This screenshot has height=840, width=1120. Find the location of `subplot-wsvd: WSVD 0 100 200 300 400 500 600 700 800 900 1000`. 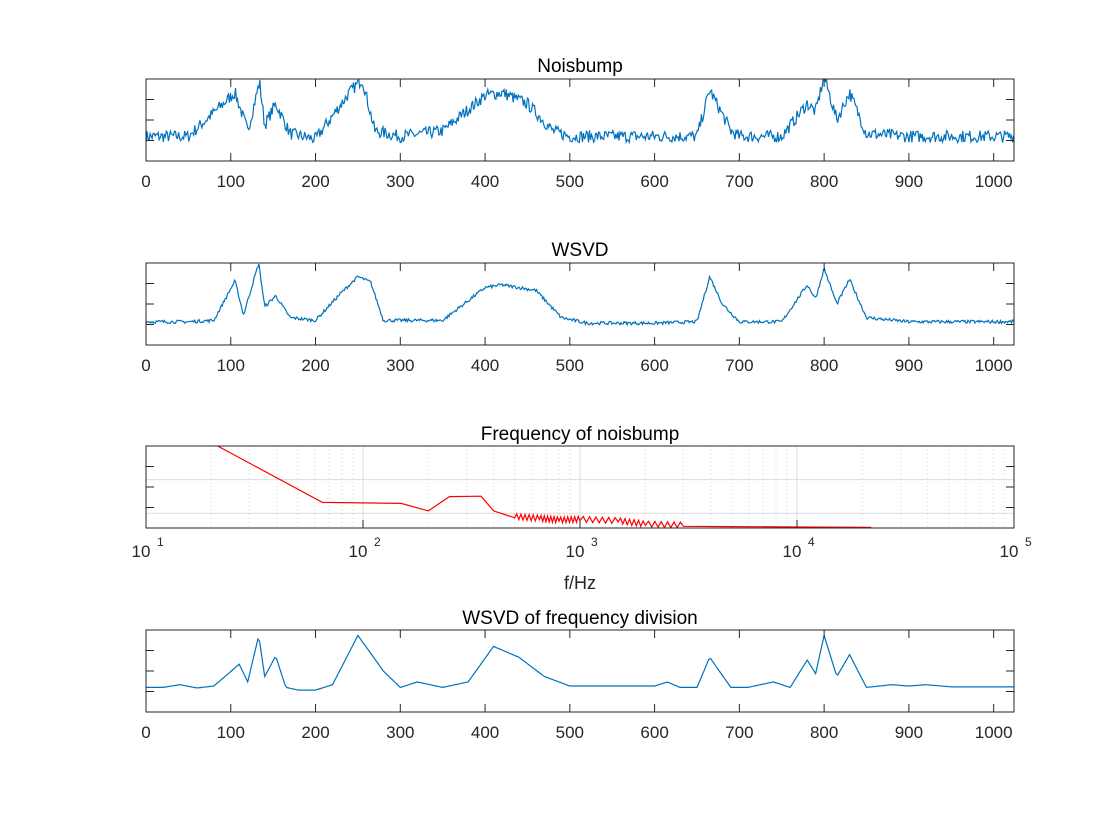

subplot-wsvd: WSVD 0 100 200 300 400 500 600 700 800 900 1000 is located at coordinates (578, 307).